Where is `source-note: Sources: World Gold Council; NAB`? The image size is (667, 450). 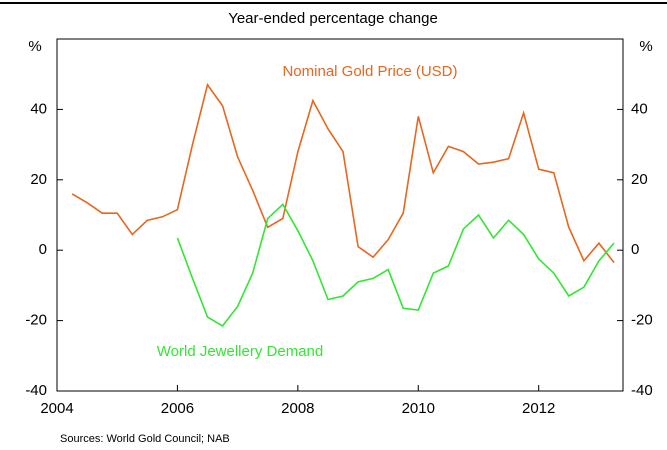 source-note: Sources: World Gold Council; NAB is located at coordinates (145, 439).